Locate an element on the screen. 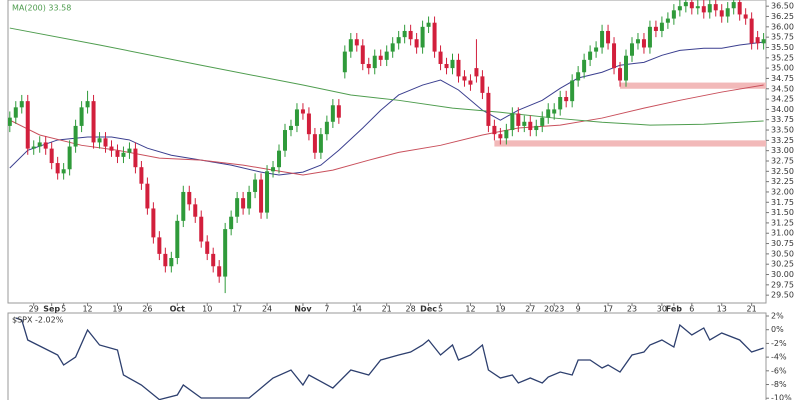 The image size is (800, 400). y-tick-label: 35.25 is located at coordinates (782, 57).